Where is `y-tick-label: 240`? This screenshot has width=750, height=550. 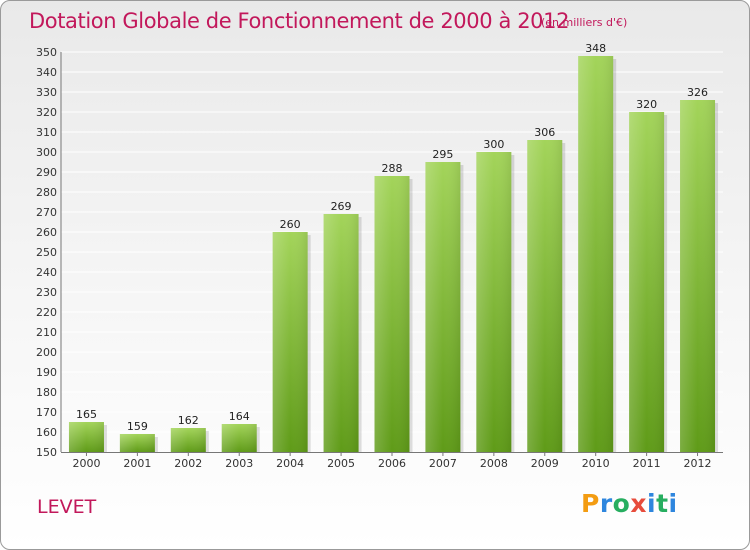
y-tick-label: 240 is located at coordinates (46, 272).